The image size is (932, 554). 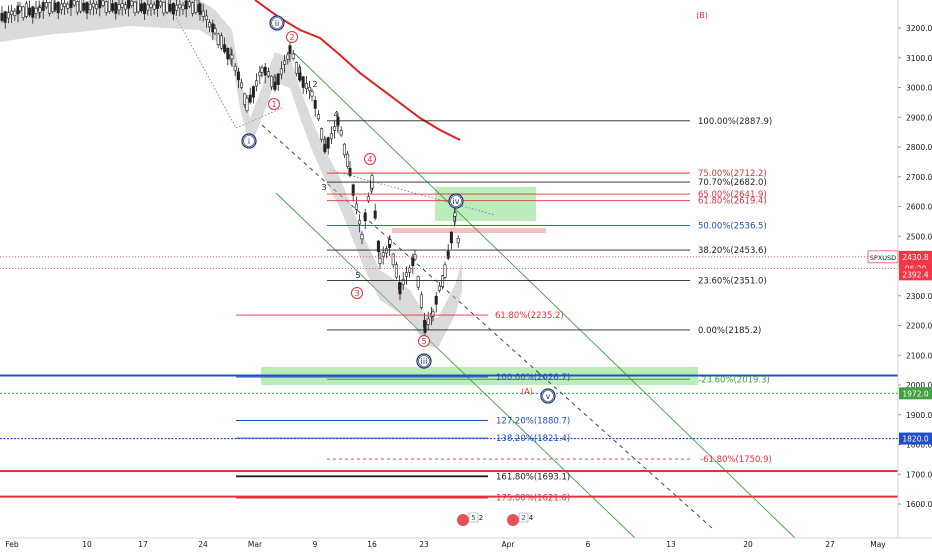 What do you see at coordinates (12, 544) in the screenshot?
I see `time-tick-label: Feb` at bounding box center [12, 544].